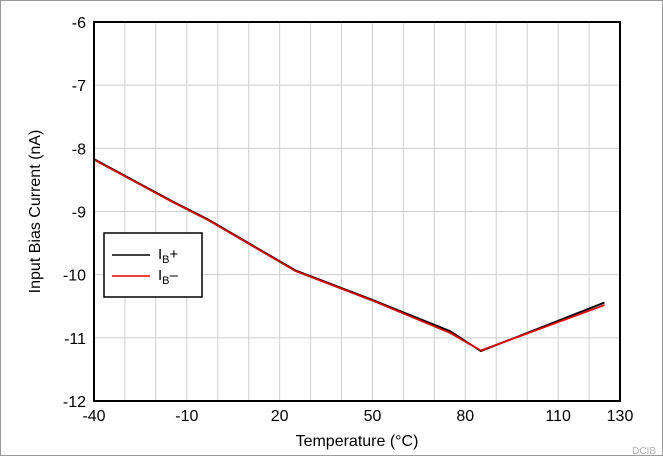  What do you see at coordinates (465, 416) in the screenshot?
I see `x-tick-label: 80` at bounding box center [465, 416].